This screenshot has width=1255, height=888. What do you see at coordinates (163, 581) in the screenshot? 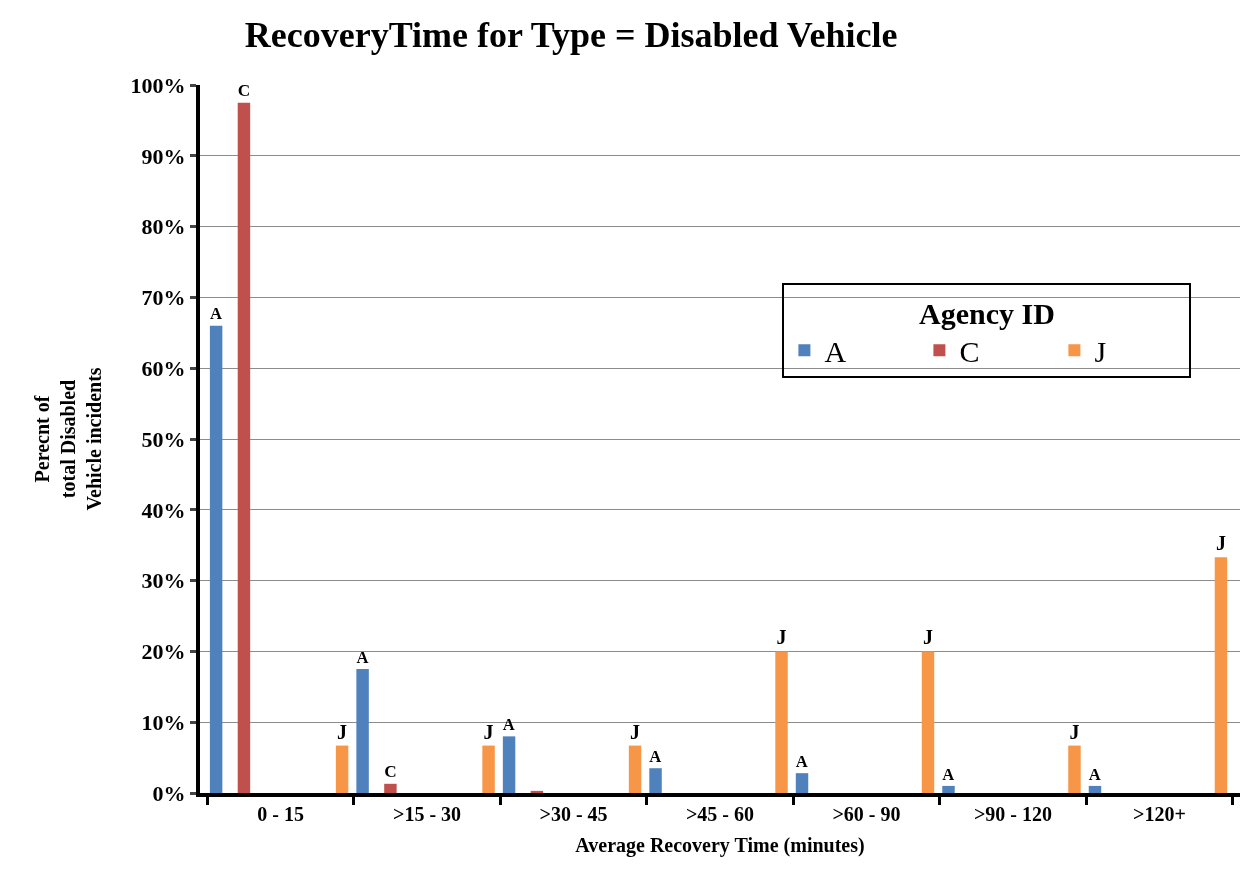
I see `y-tick-label: 30%` at bounding box center [163, 581].